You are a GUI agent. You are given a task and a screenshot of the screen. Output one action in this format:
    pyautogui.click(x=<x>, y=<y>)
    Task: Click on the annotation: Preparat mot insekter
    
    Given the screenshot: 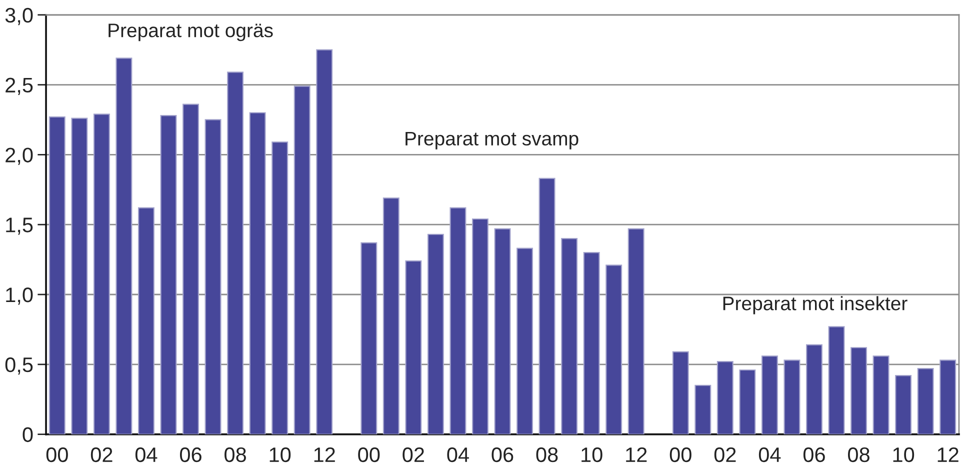 What is the action you would take?
    pyautogui.click(x=815, y=305)
    